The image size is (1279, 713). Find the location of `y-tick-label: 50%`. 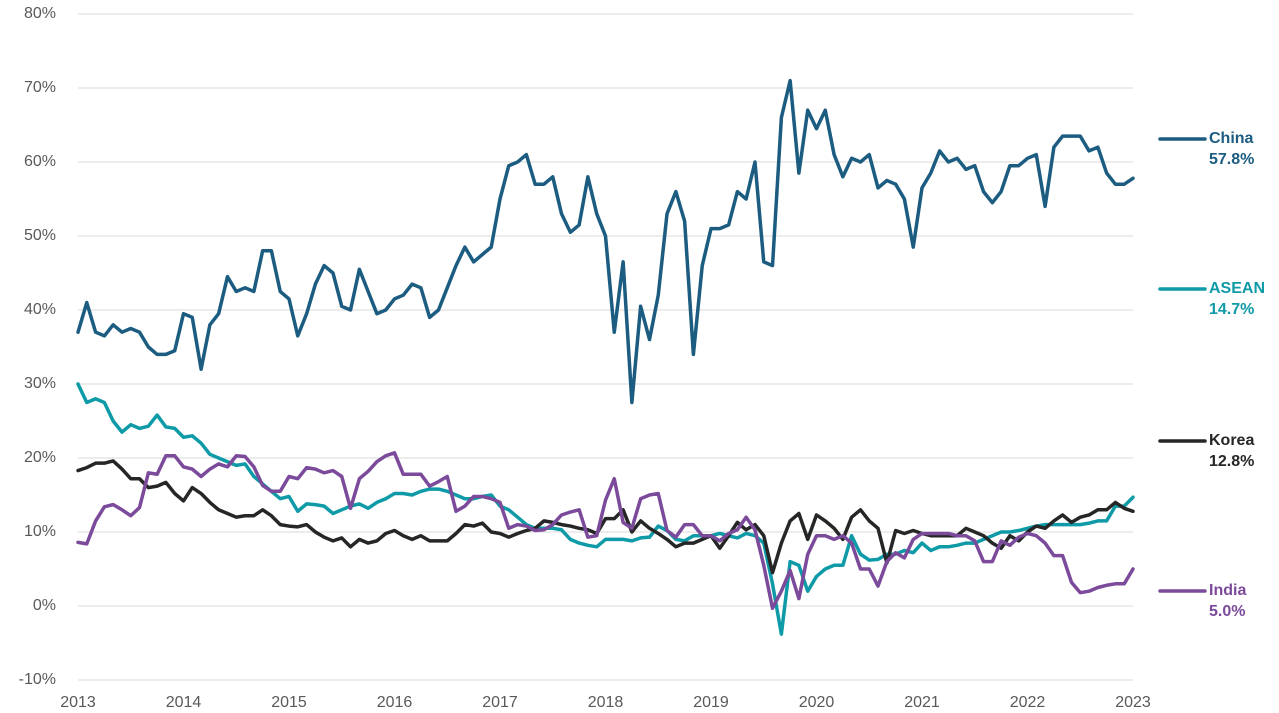

y-tick-label: 50% is located at coordinates (40, 235).